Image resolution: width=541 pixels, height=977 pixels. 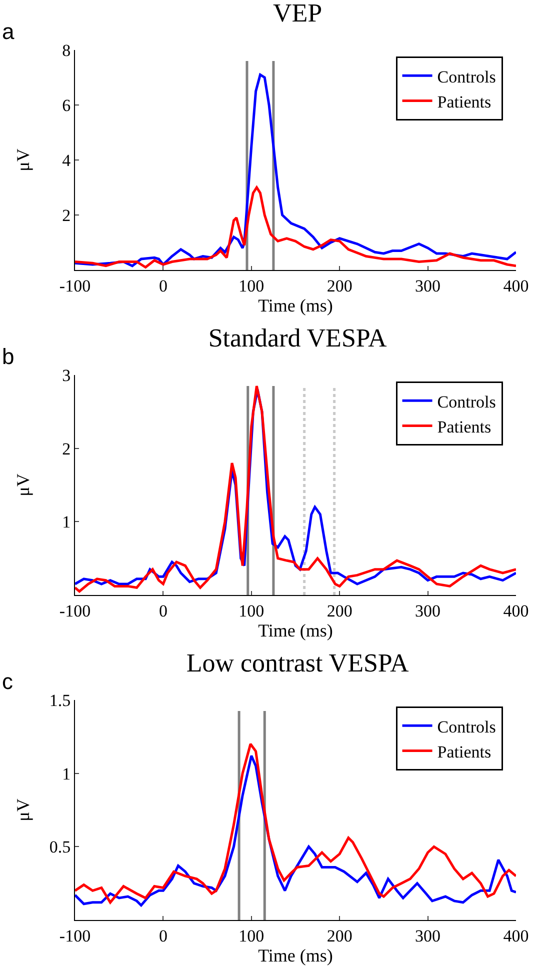 What do you see at coordinates (297, 14) in the screenshot?
I see `chart-title: VEP` at bounding box center [297, 14].